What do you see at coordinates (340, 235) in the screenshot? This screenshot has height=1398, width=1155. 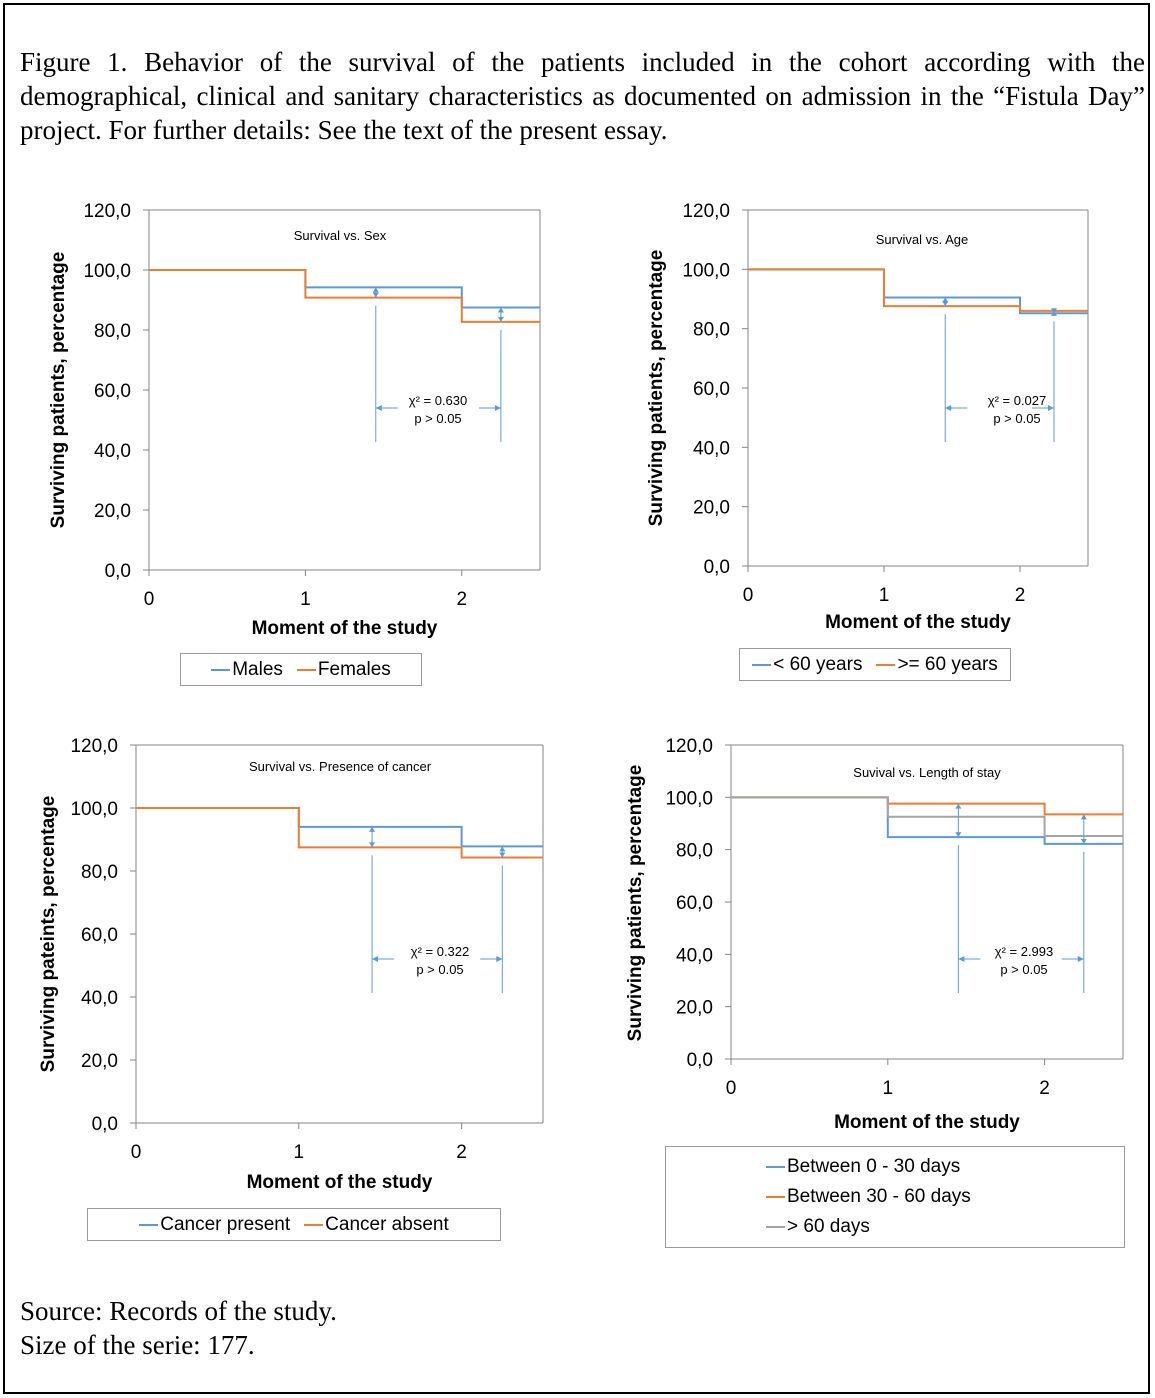 I see `chart-title: Survival vs. Sex` at bounding box center [340, 235].